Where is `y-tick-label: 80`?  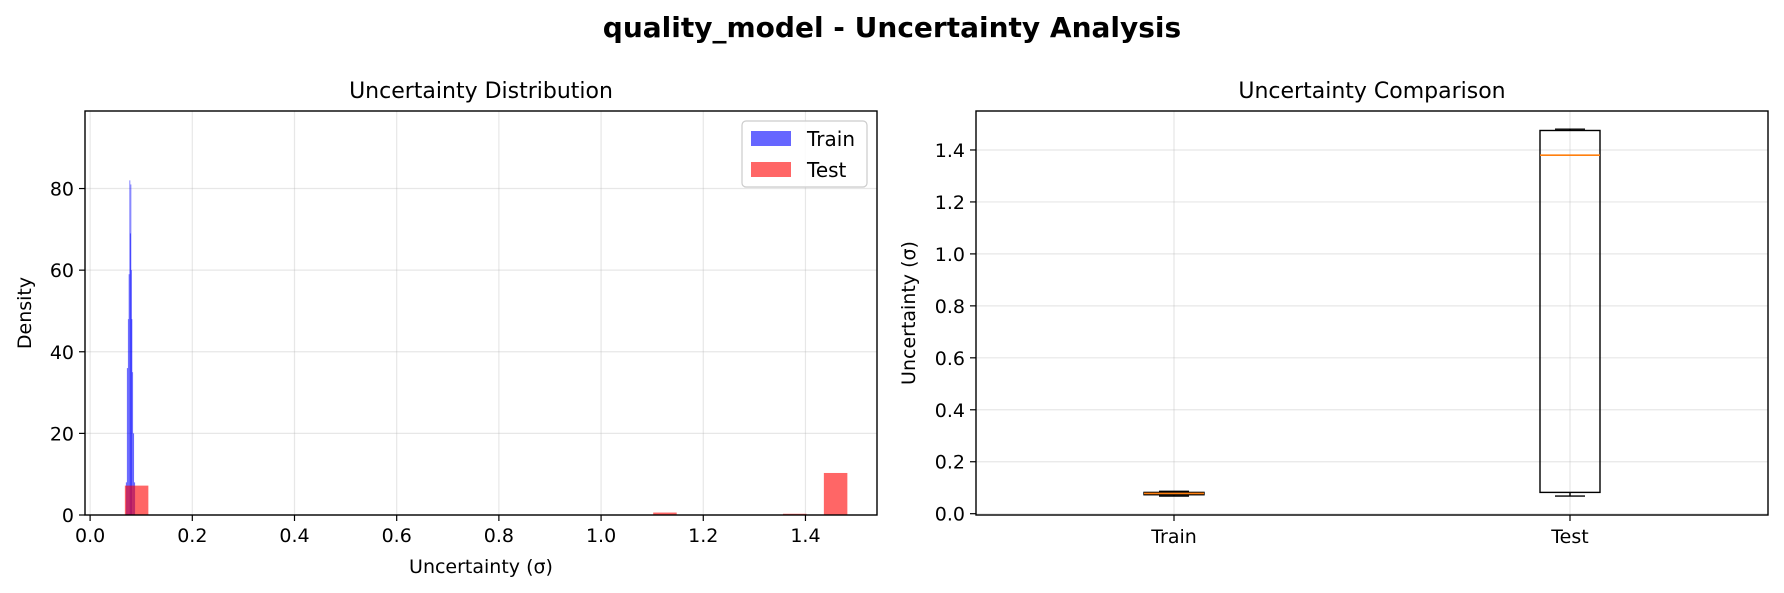
y-tick-label: 80 is located at coordinates (62, 190).